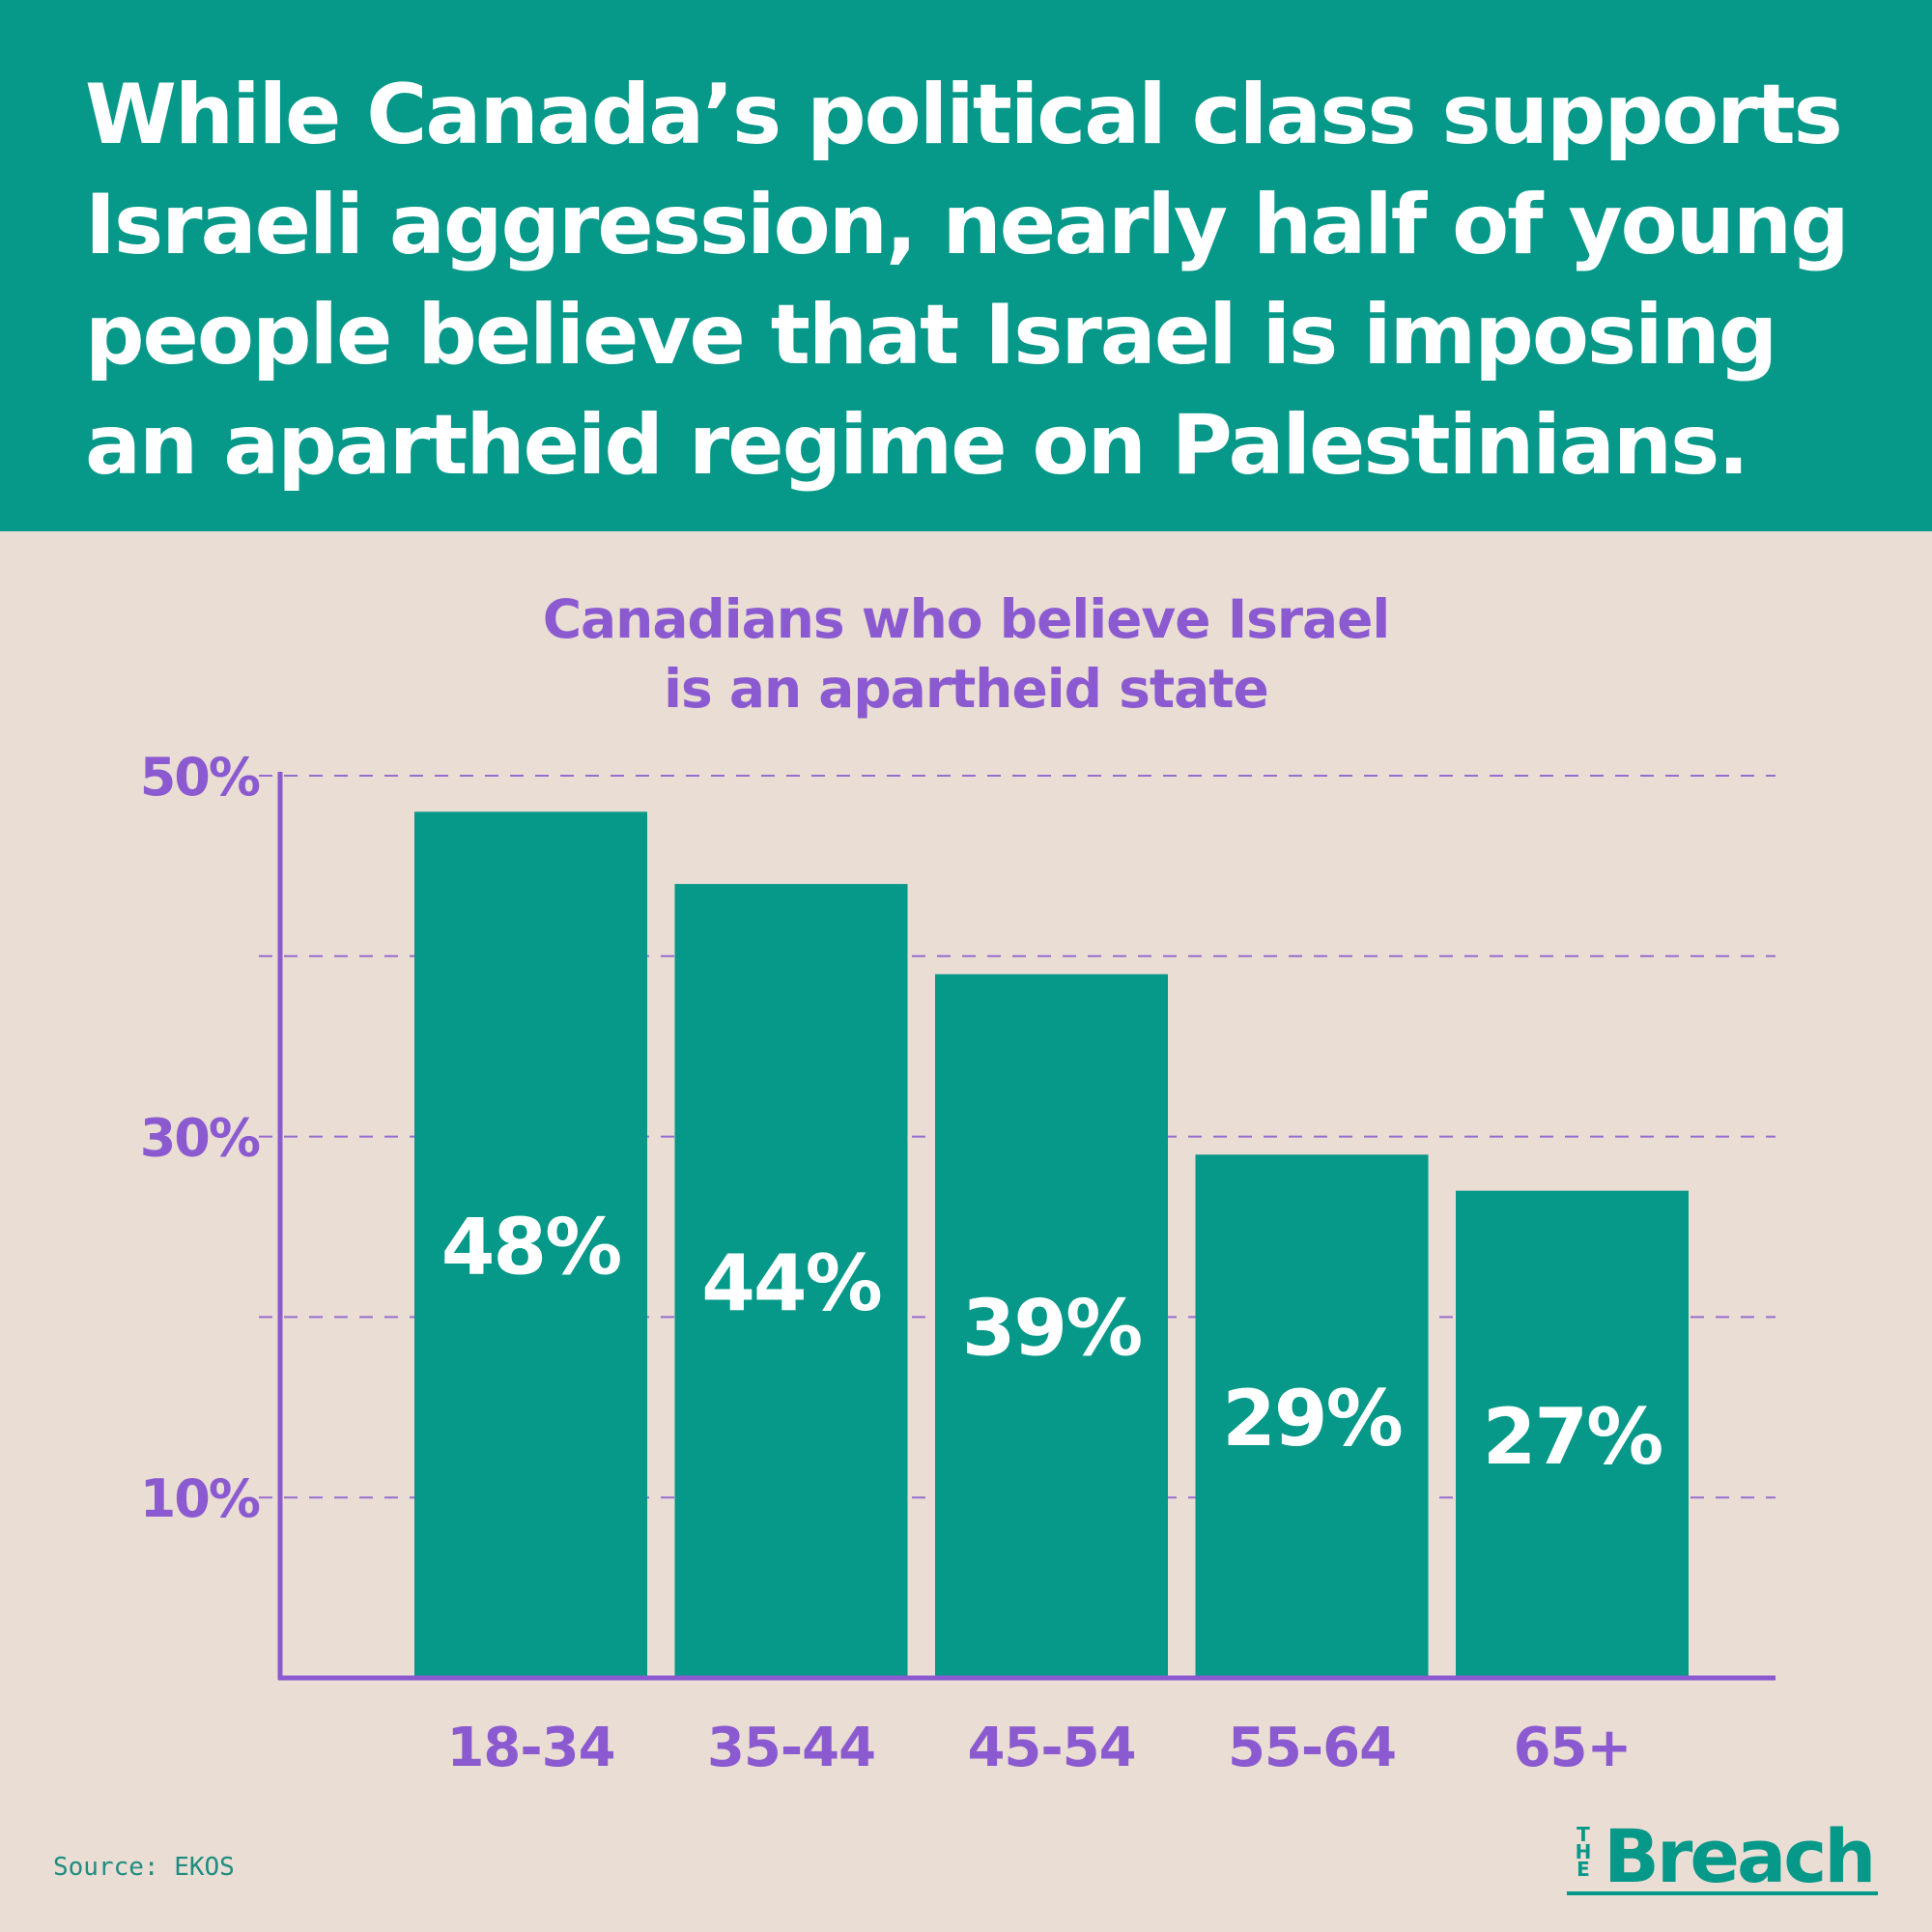 The image size is (1932, 1932). I want to click on source-note: Source: EKOS, so click(144, 1867).